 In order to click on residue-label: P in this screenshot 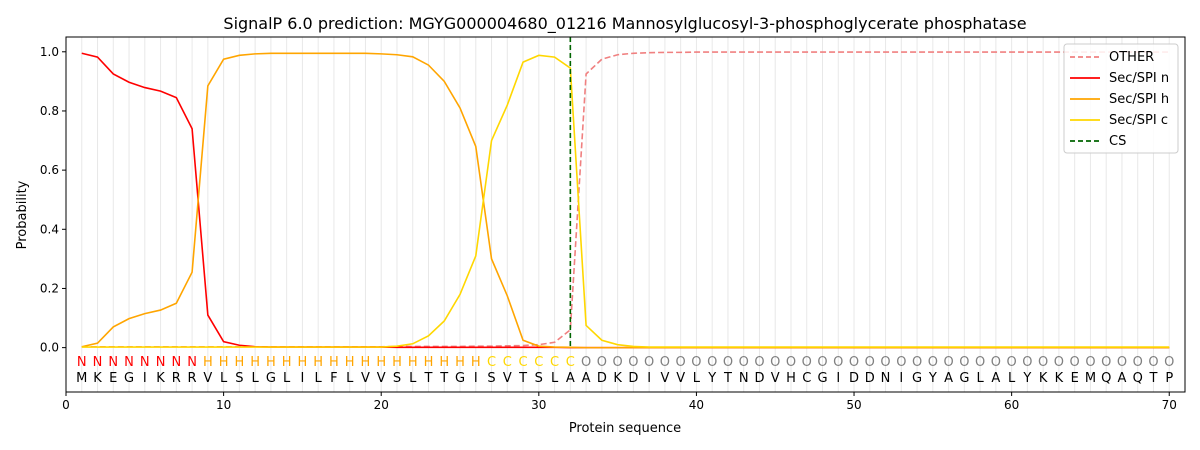, I will do `click(1169, 378)`.